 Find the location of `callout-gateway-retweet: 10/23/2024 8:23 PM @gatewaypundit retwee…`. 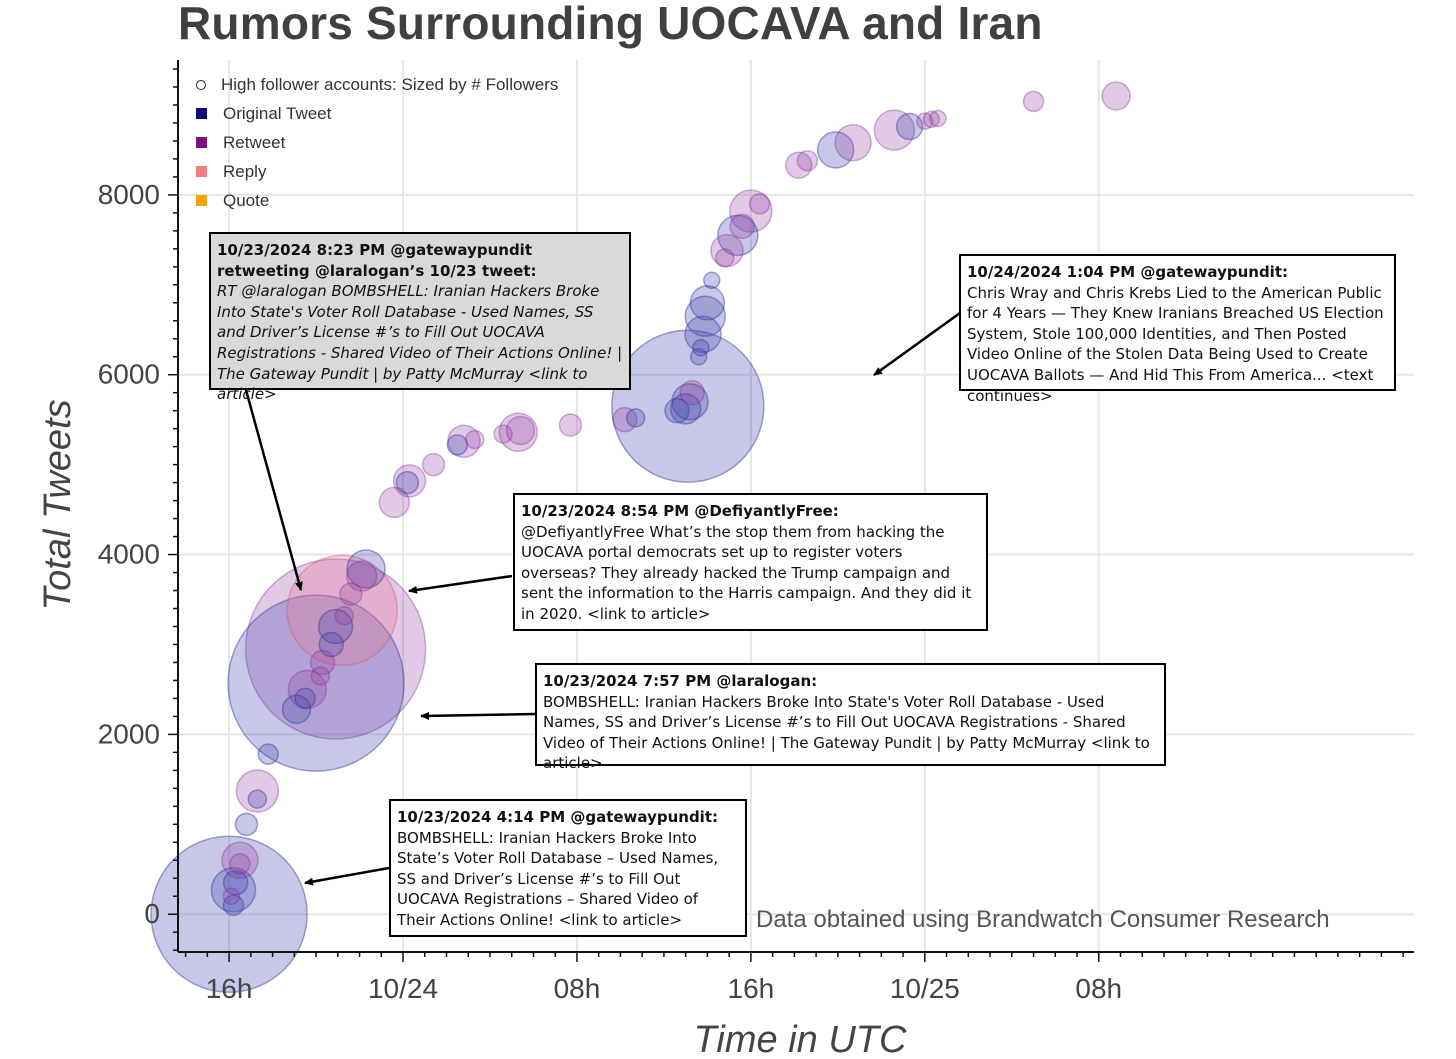

callout-gateway-retweet: 10/23/2024 8:23 PM @gatewaypundit retwee… is located at coordinates (420, 317).